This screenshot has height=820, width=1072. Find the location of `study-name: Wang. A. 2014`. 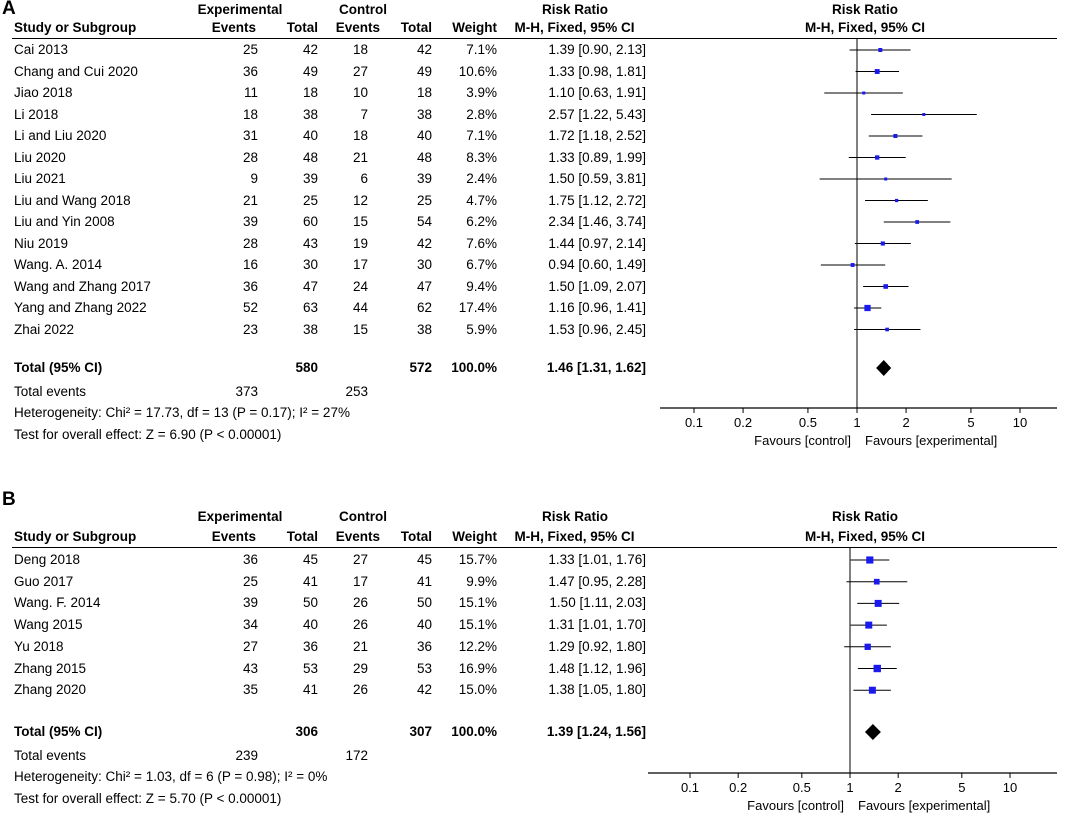

study-name: Wang. A. 2014 is located at coordinates (58, 264).